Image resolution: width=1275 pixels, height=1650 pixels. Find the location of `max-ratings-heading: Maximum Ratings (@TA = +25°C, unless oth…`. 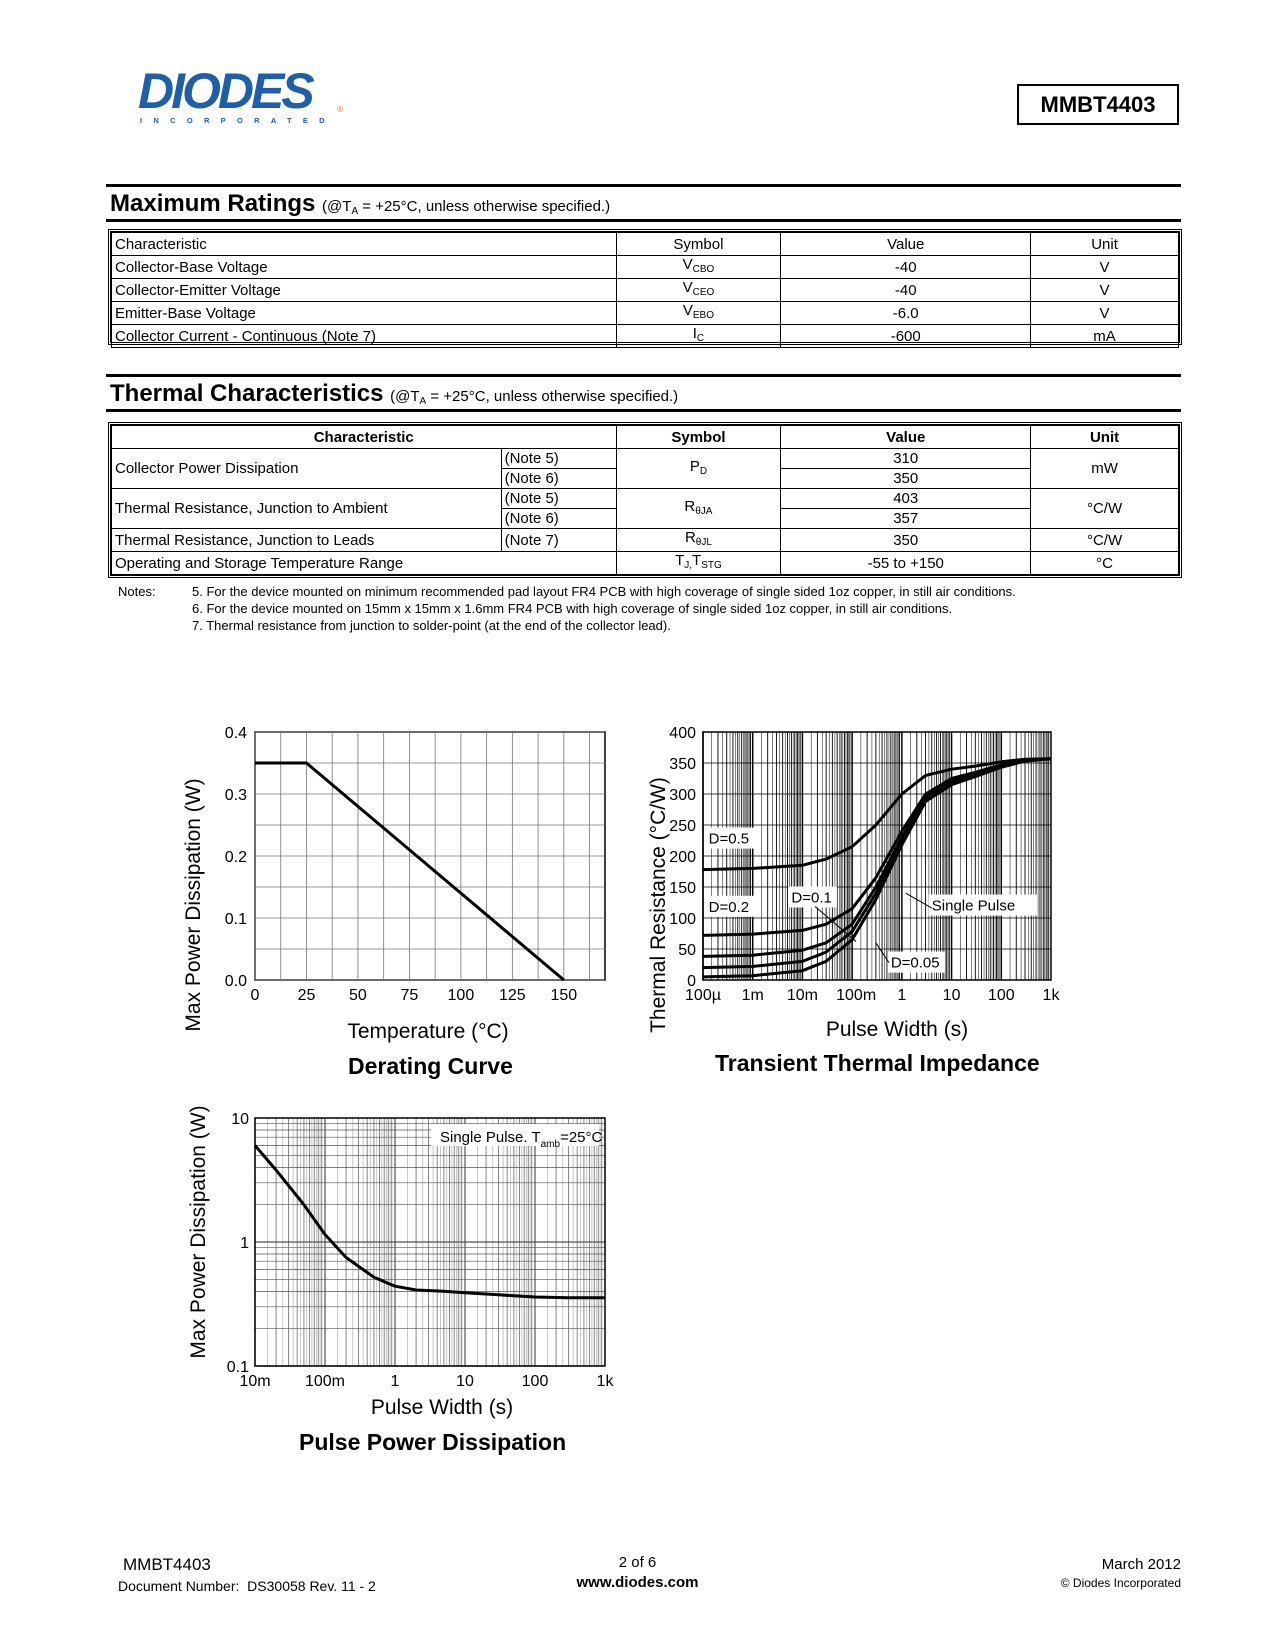

max-ratings-heading: Maximum Ratings (@TA = +25°C, unless oth… is located at coordinates (360, 204).